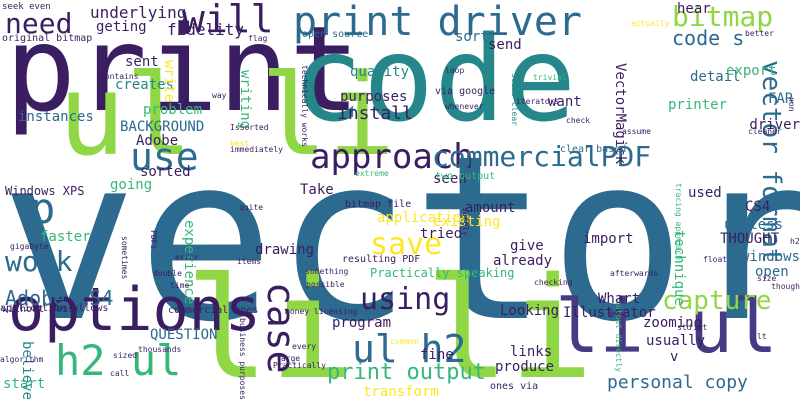 The height and width of the screenshot is (400, 800). What do you see at coordinates (750, 239) in the screenshot?
I see `cloud-word: THOUGHT` at bounding box center [750, 239].